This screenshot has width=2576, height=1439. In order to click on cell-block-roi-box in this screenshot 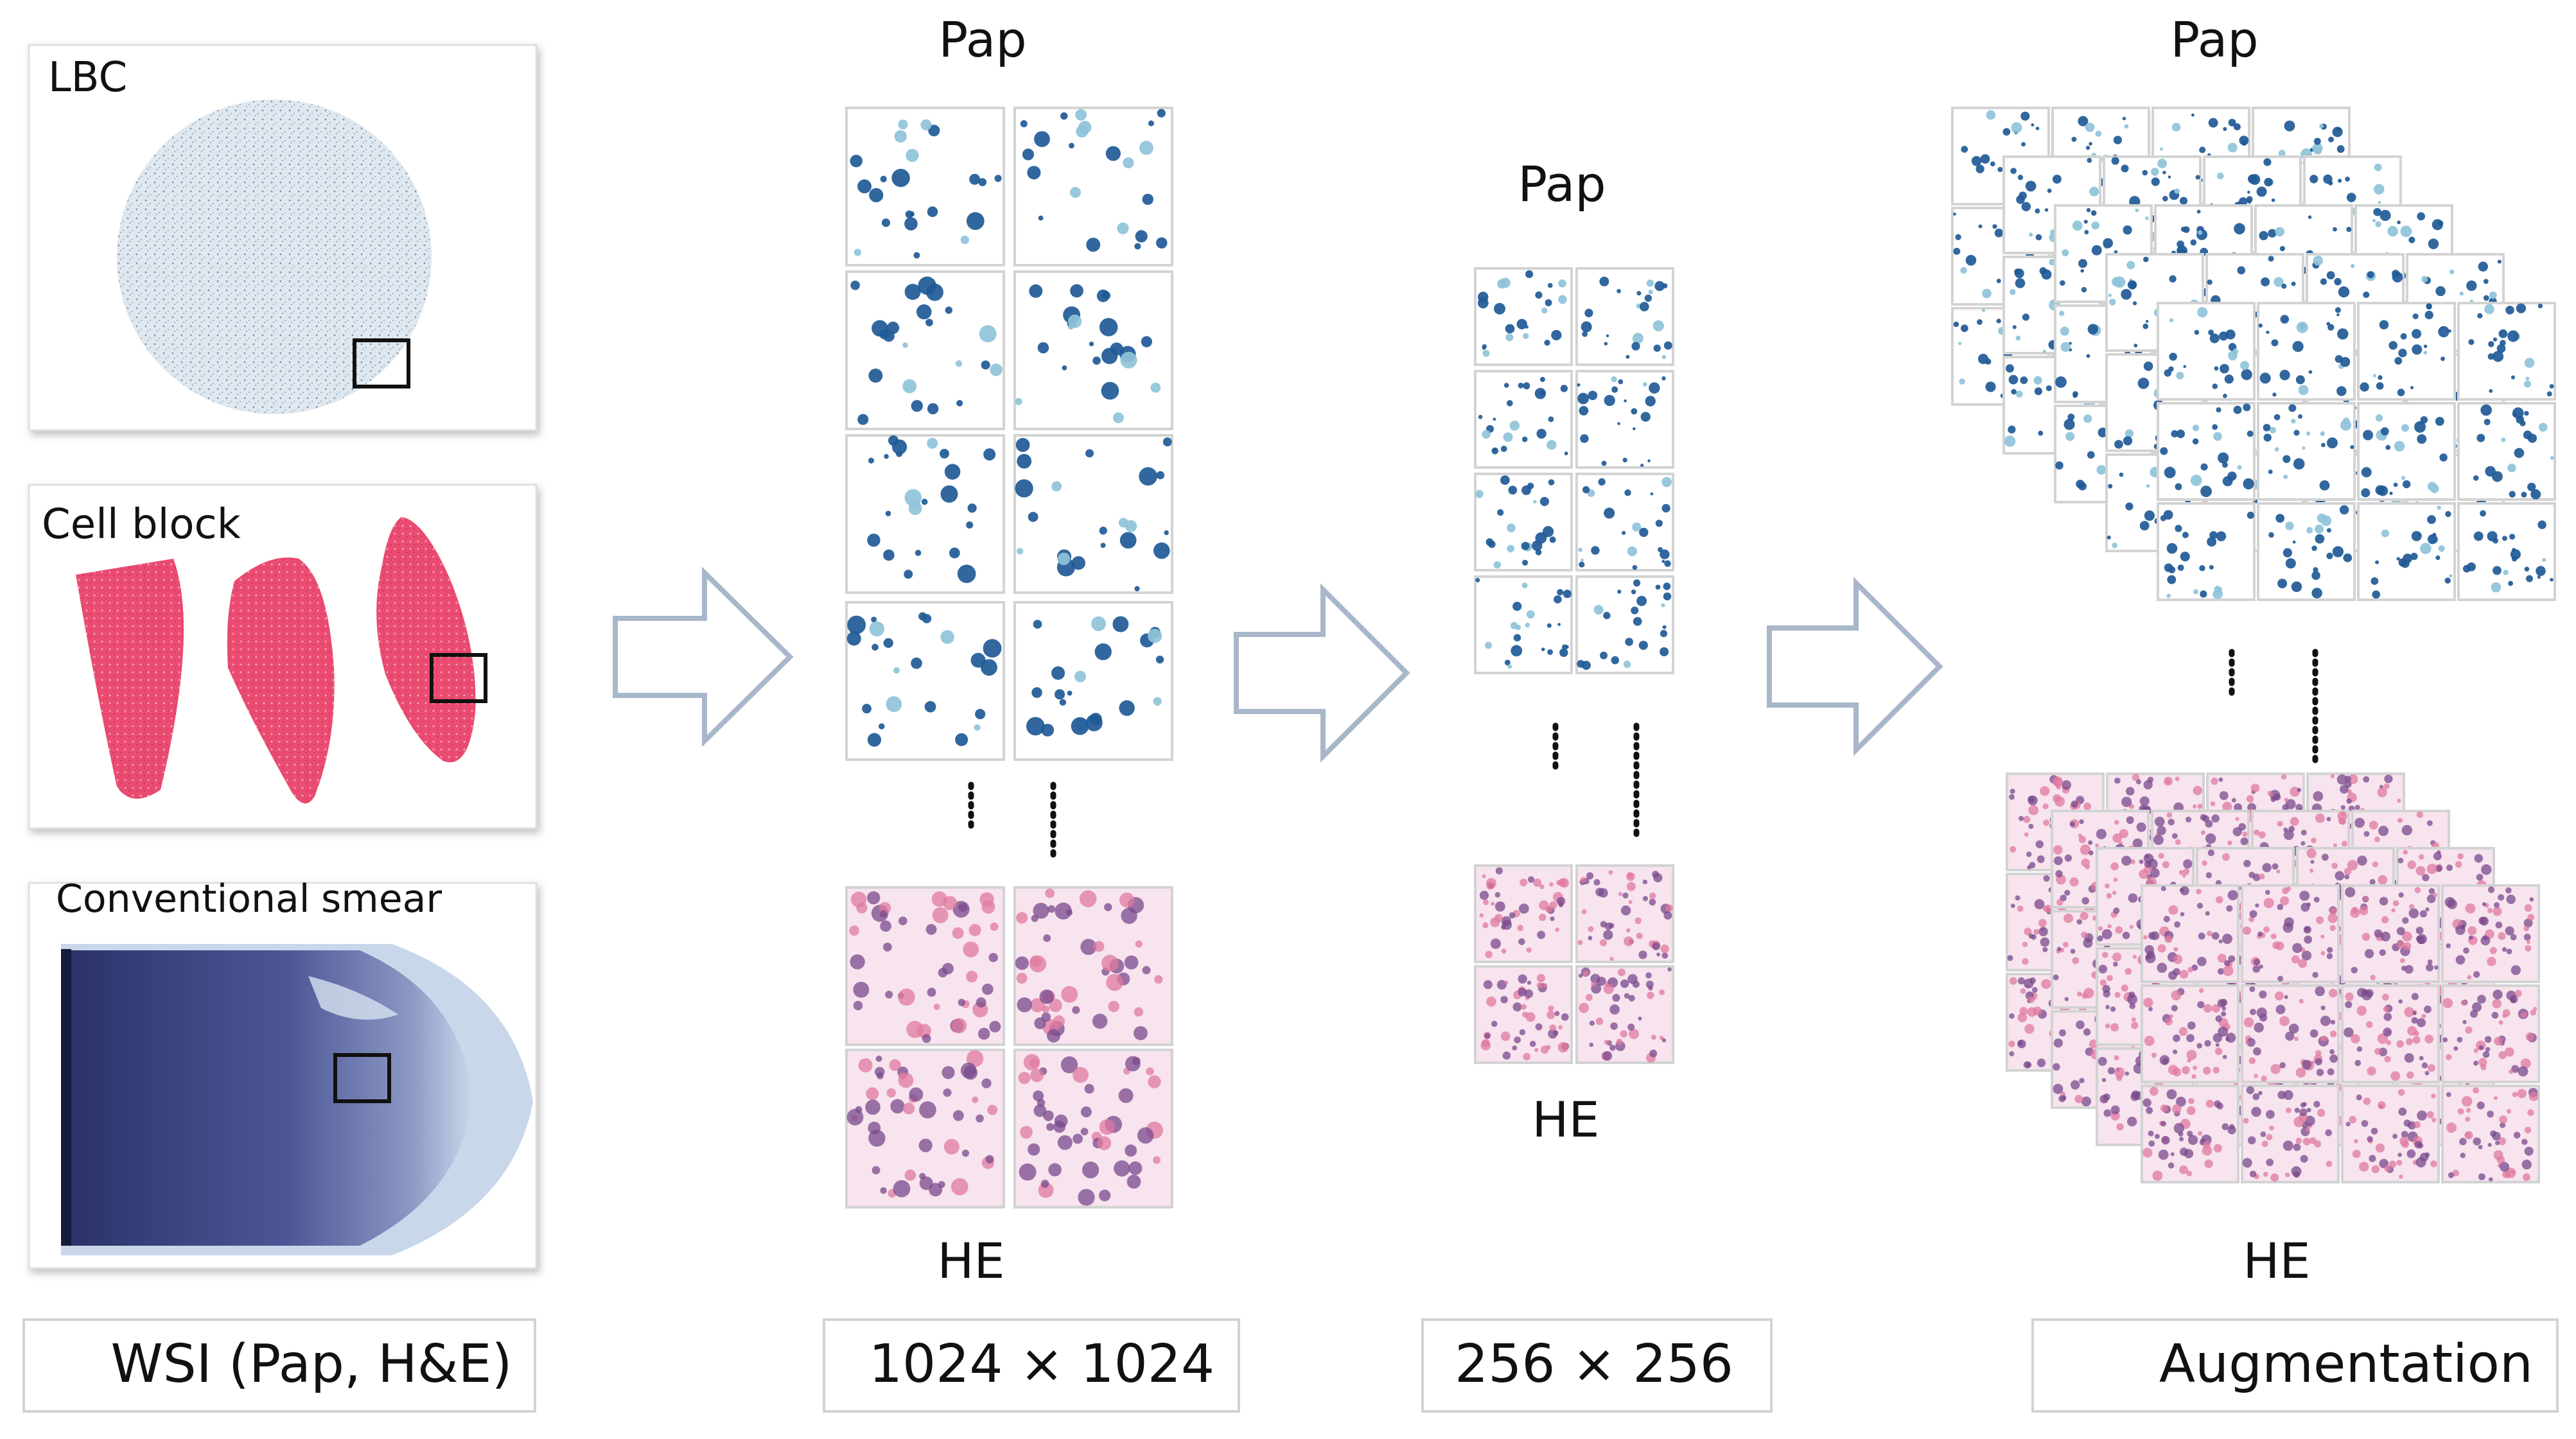, I will do `click(459, 678)`.